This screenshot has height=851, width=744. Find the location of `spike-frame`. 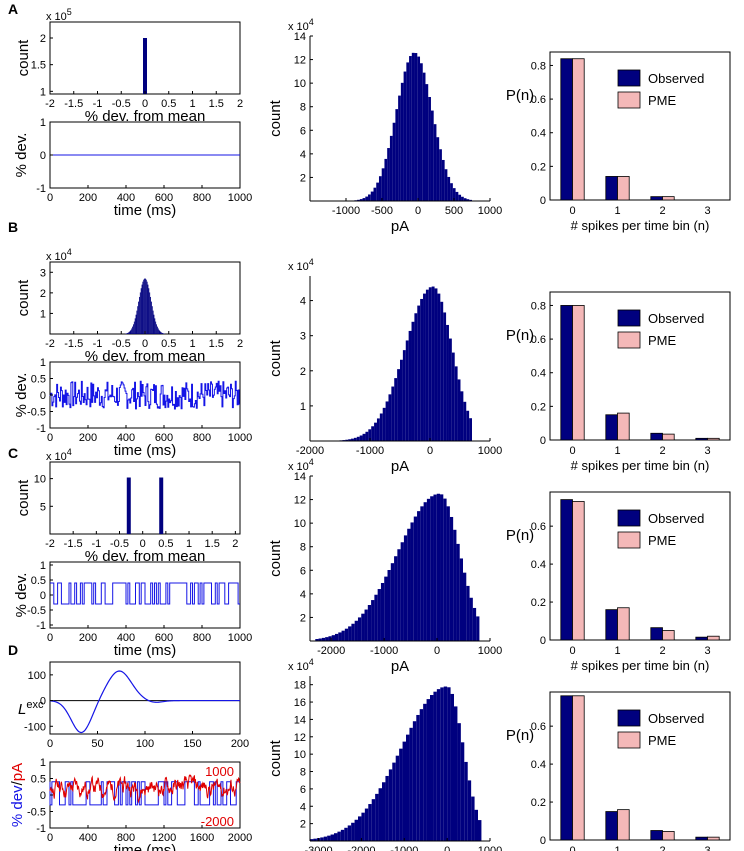

spike-frame is located at coordinates (640, 126).